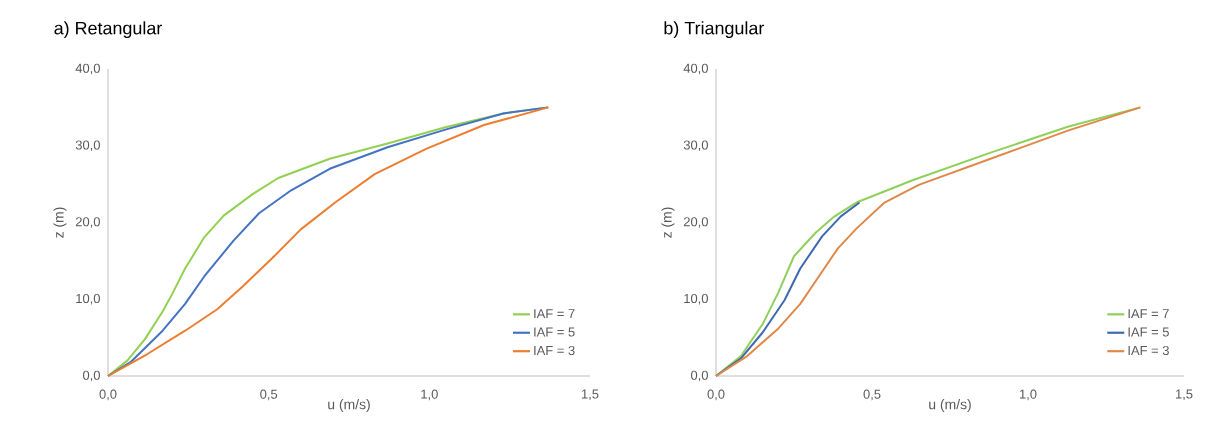  What do you see at coordinates (714, 30) in the screenshot?
I see `chart-title: b) Triangular` at bounding box center [714, 30].